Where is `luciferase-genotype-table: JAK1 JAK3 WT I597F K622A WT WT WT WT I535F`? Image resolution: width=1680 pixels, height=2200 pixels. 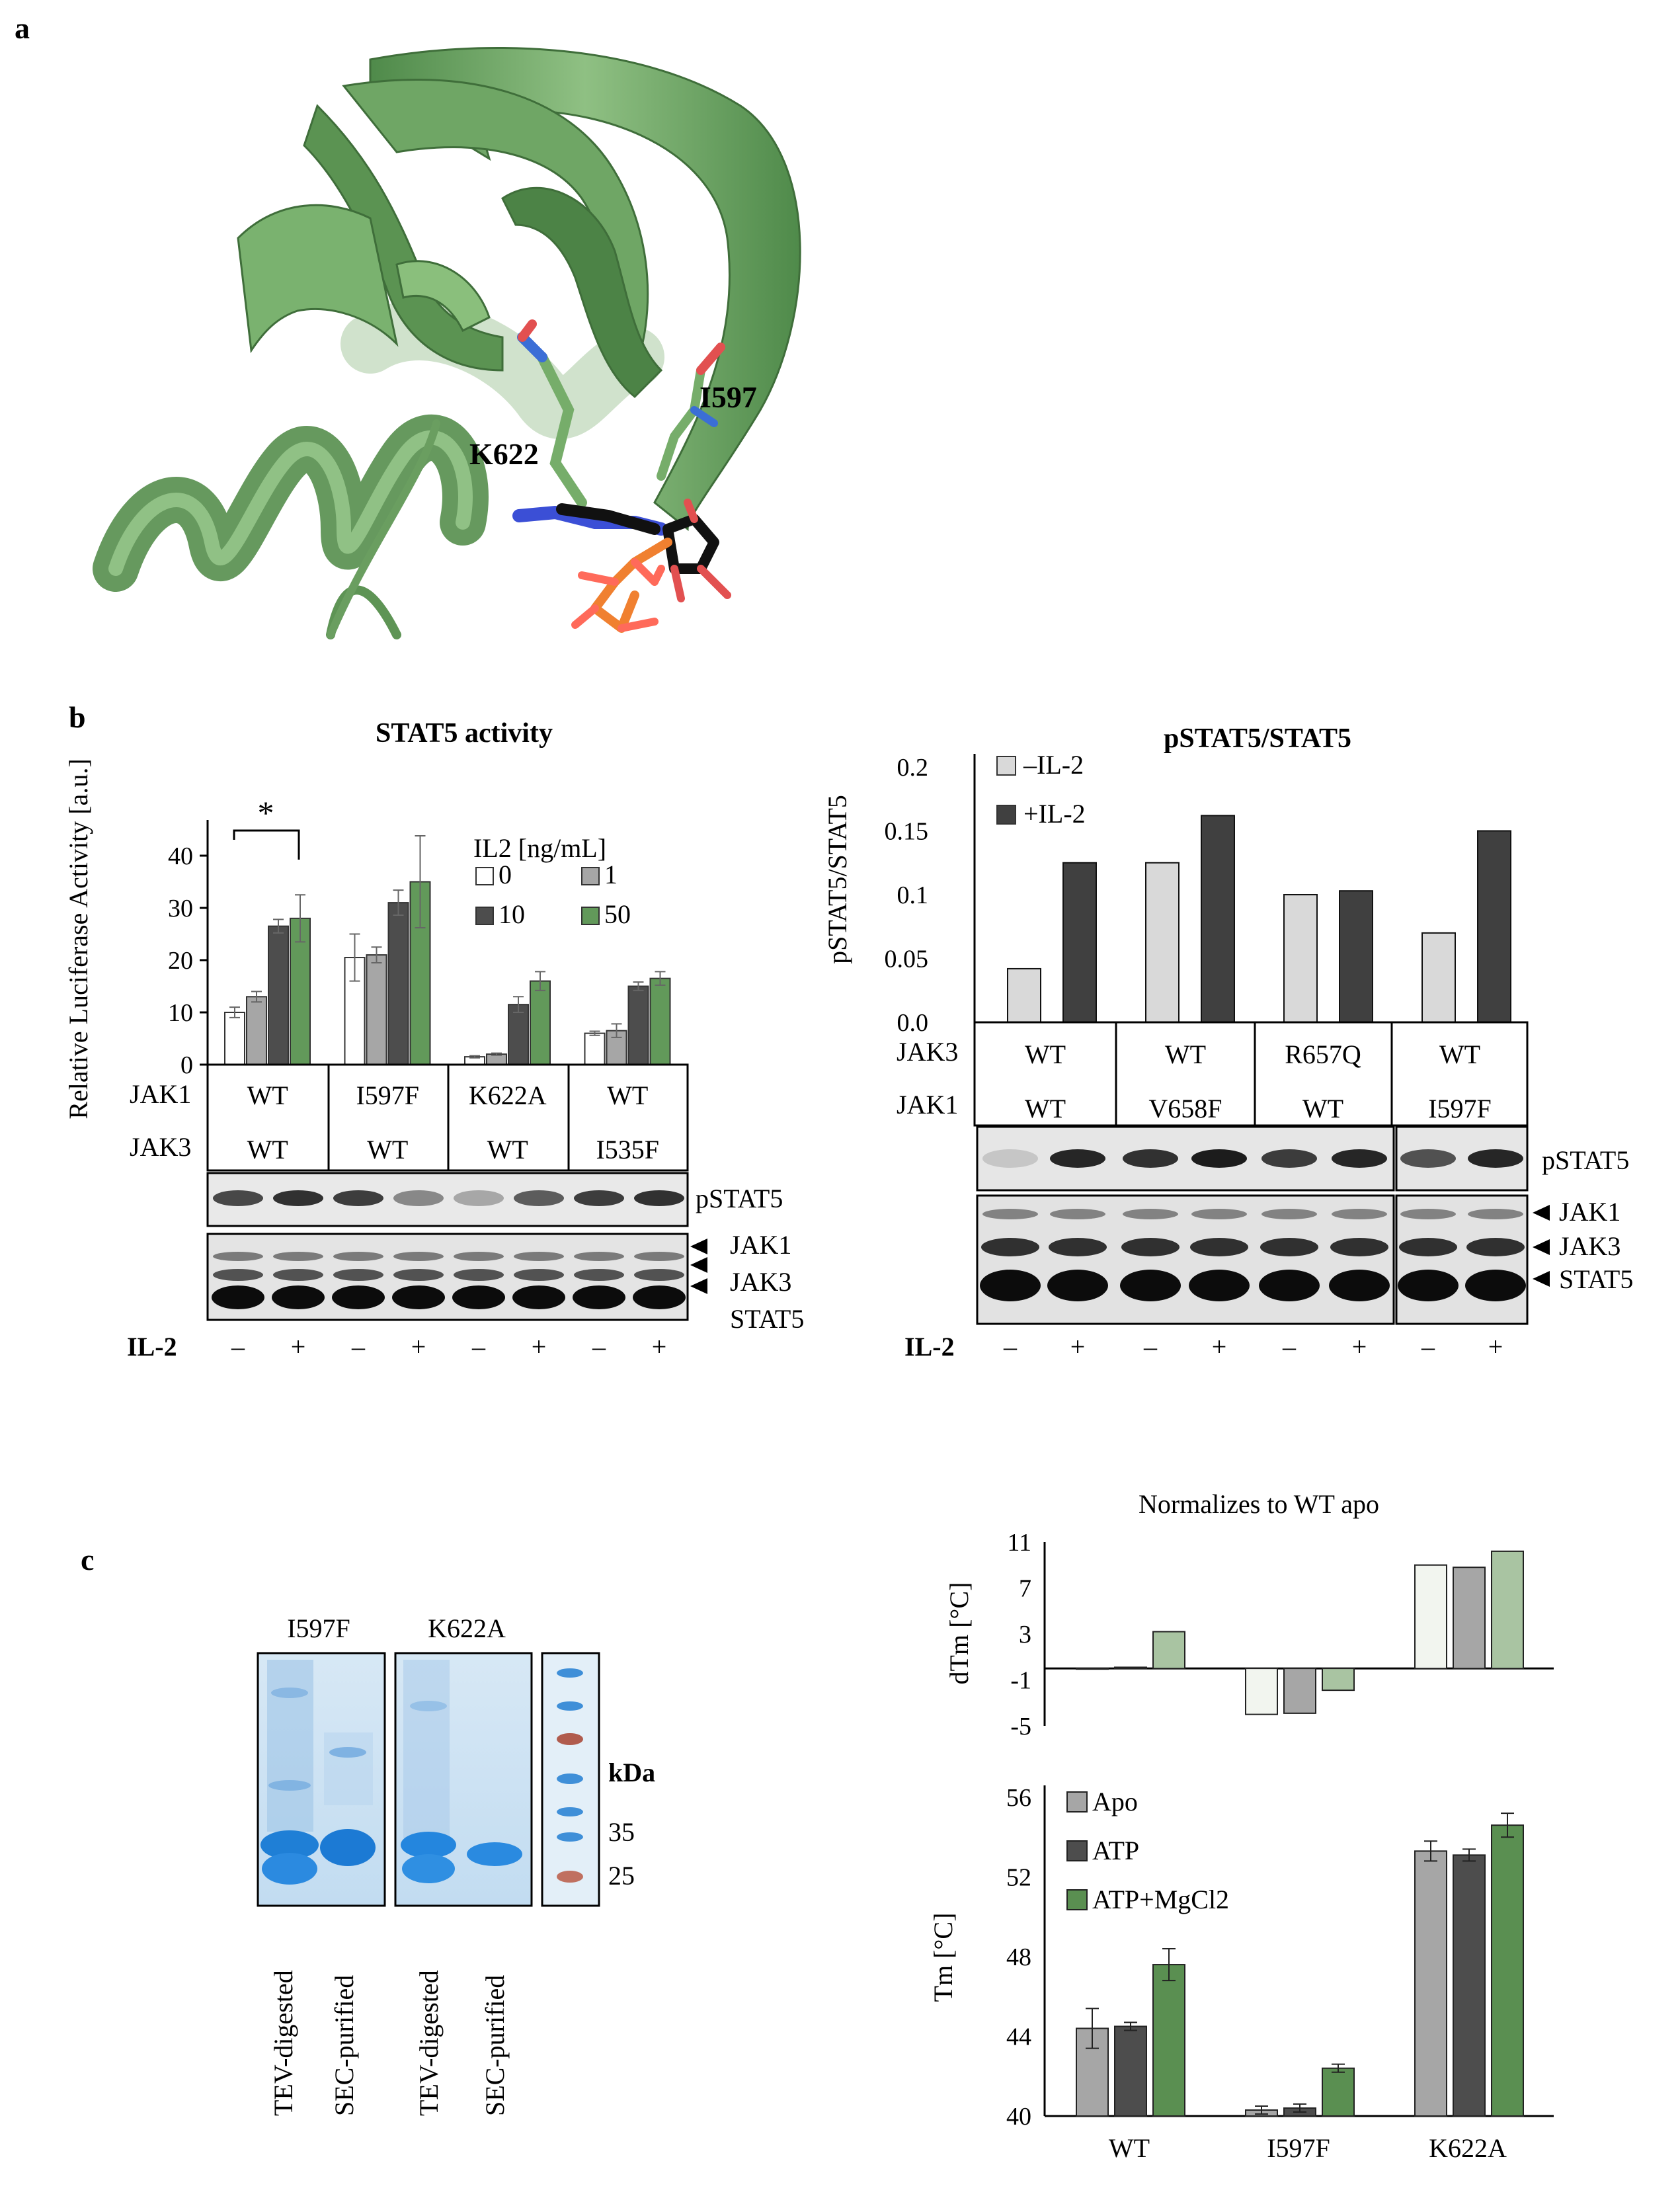
luciferase-genotype-table: JAK1 JAK3 WT I597F K622A WT WT WT WT I535F is located at coordinates (409, 1117).